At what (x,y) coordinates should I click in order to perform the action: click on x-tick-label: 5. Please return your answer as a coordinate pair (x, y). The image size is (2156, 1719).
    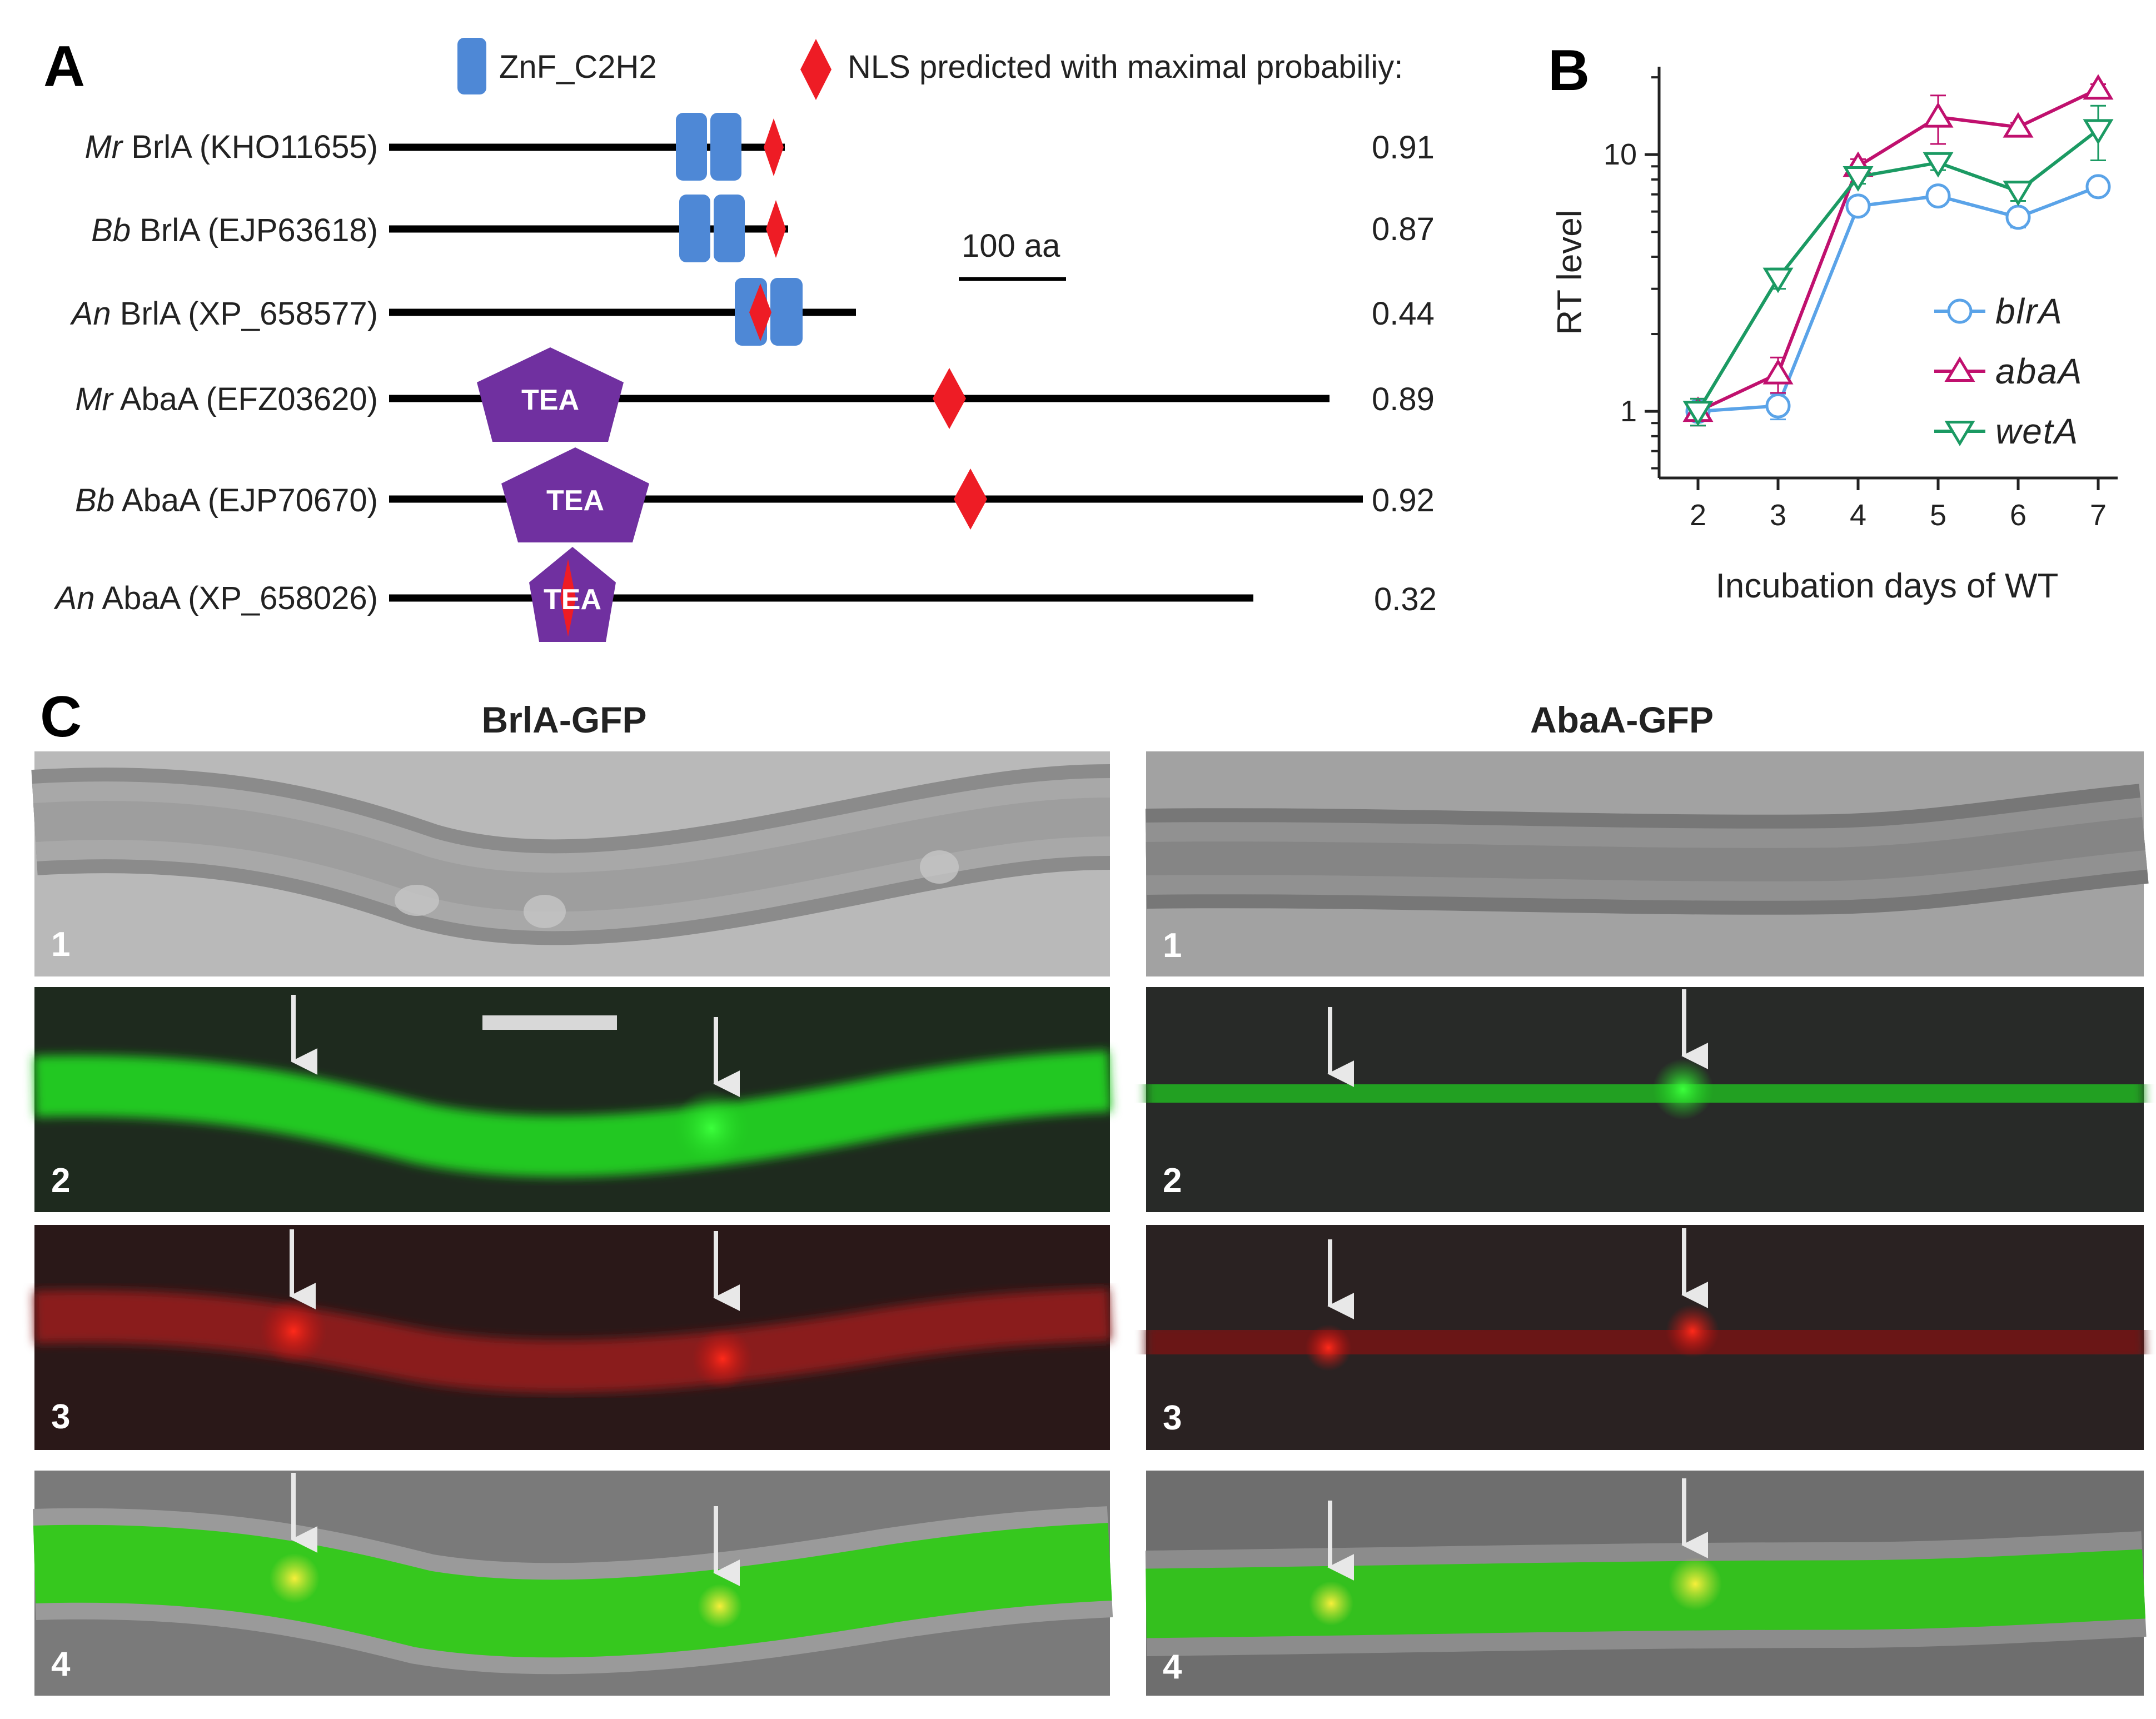
    Looking at the image, I should click on (1938, 515).